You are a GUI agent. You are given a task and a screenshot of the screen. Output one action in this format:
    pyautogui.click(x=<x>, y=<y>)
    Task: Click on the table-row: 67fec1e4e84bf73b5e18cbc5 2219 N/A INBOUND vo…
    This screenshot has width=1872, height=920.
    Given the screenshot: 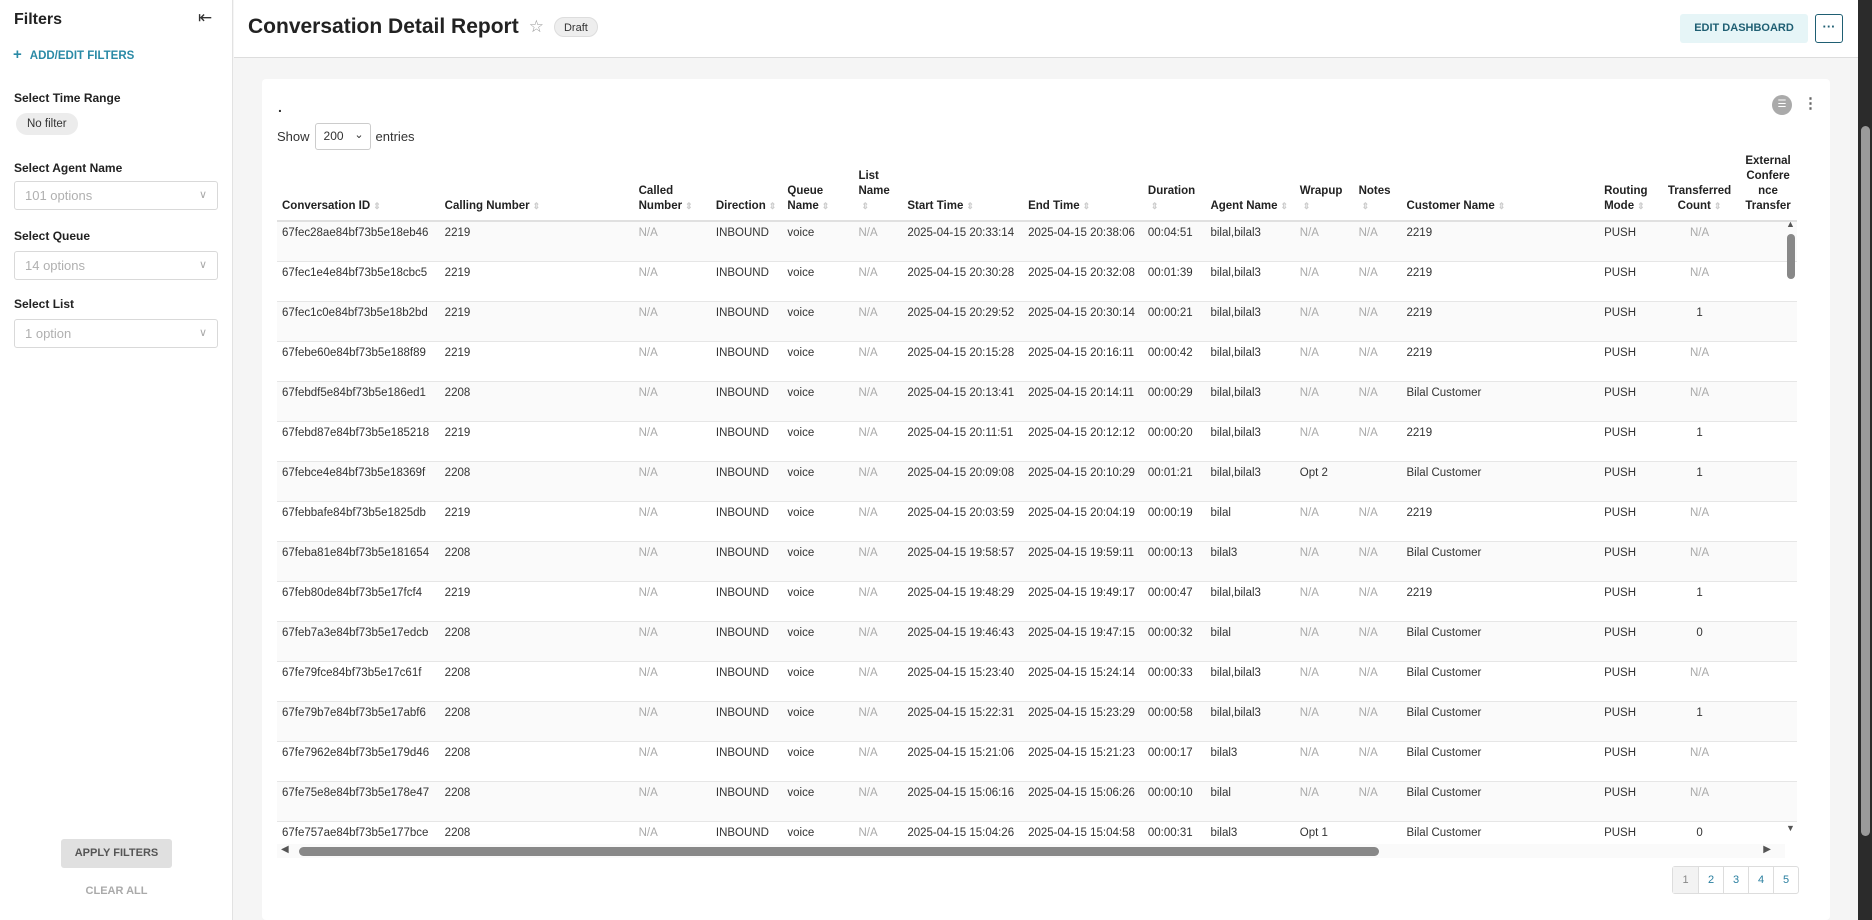 What is the action you would take?
    pyautogui.click(x=1037, y=281)
    